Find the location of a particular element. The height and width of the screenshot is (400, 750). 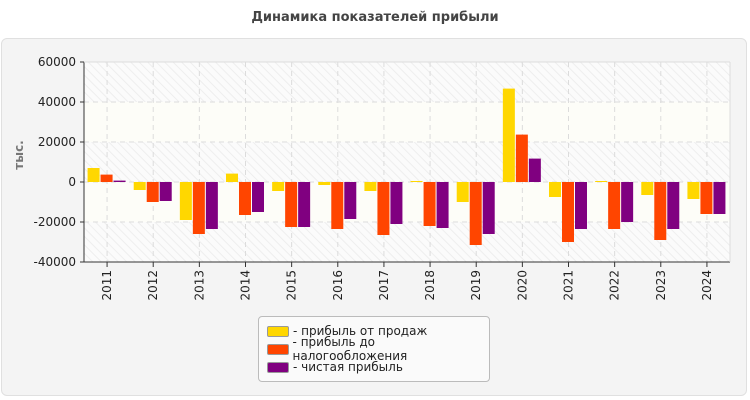

legend-label: - прибыль от продаж is located at coordinates (360, 331).